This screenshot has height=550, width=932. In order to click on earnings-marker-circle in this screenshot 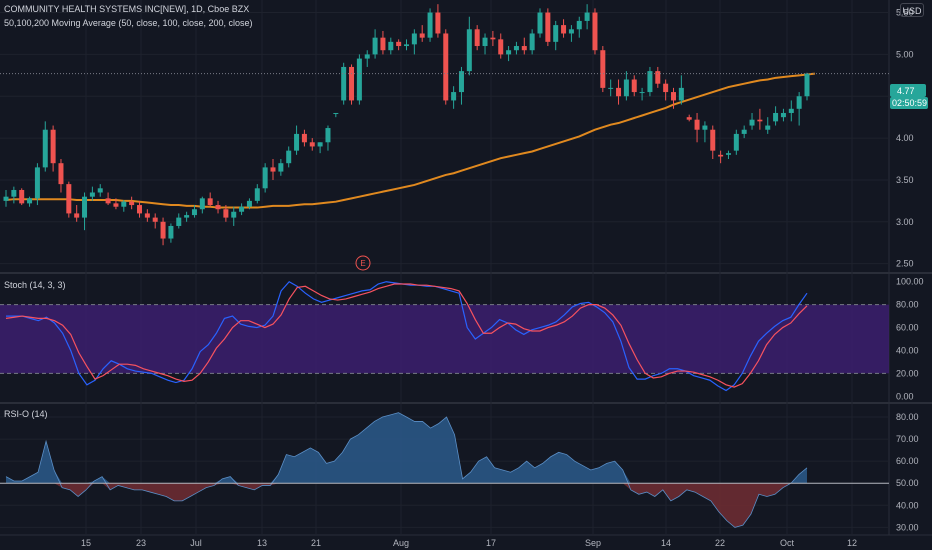, I will do `click(363, 263)`.